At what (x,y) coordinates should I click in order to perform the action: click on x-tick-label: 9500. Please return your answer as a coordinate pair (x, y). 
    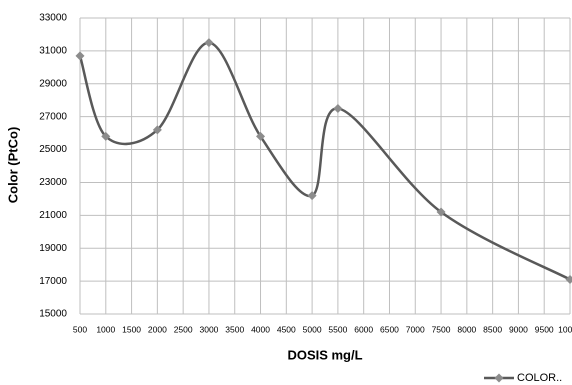
    Looking at the image, I should click on (544, 329).